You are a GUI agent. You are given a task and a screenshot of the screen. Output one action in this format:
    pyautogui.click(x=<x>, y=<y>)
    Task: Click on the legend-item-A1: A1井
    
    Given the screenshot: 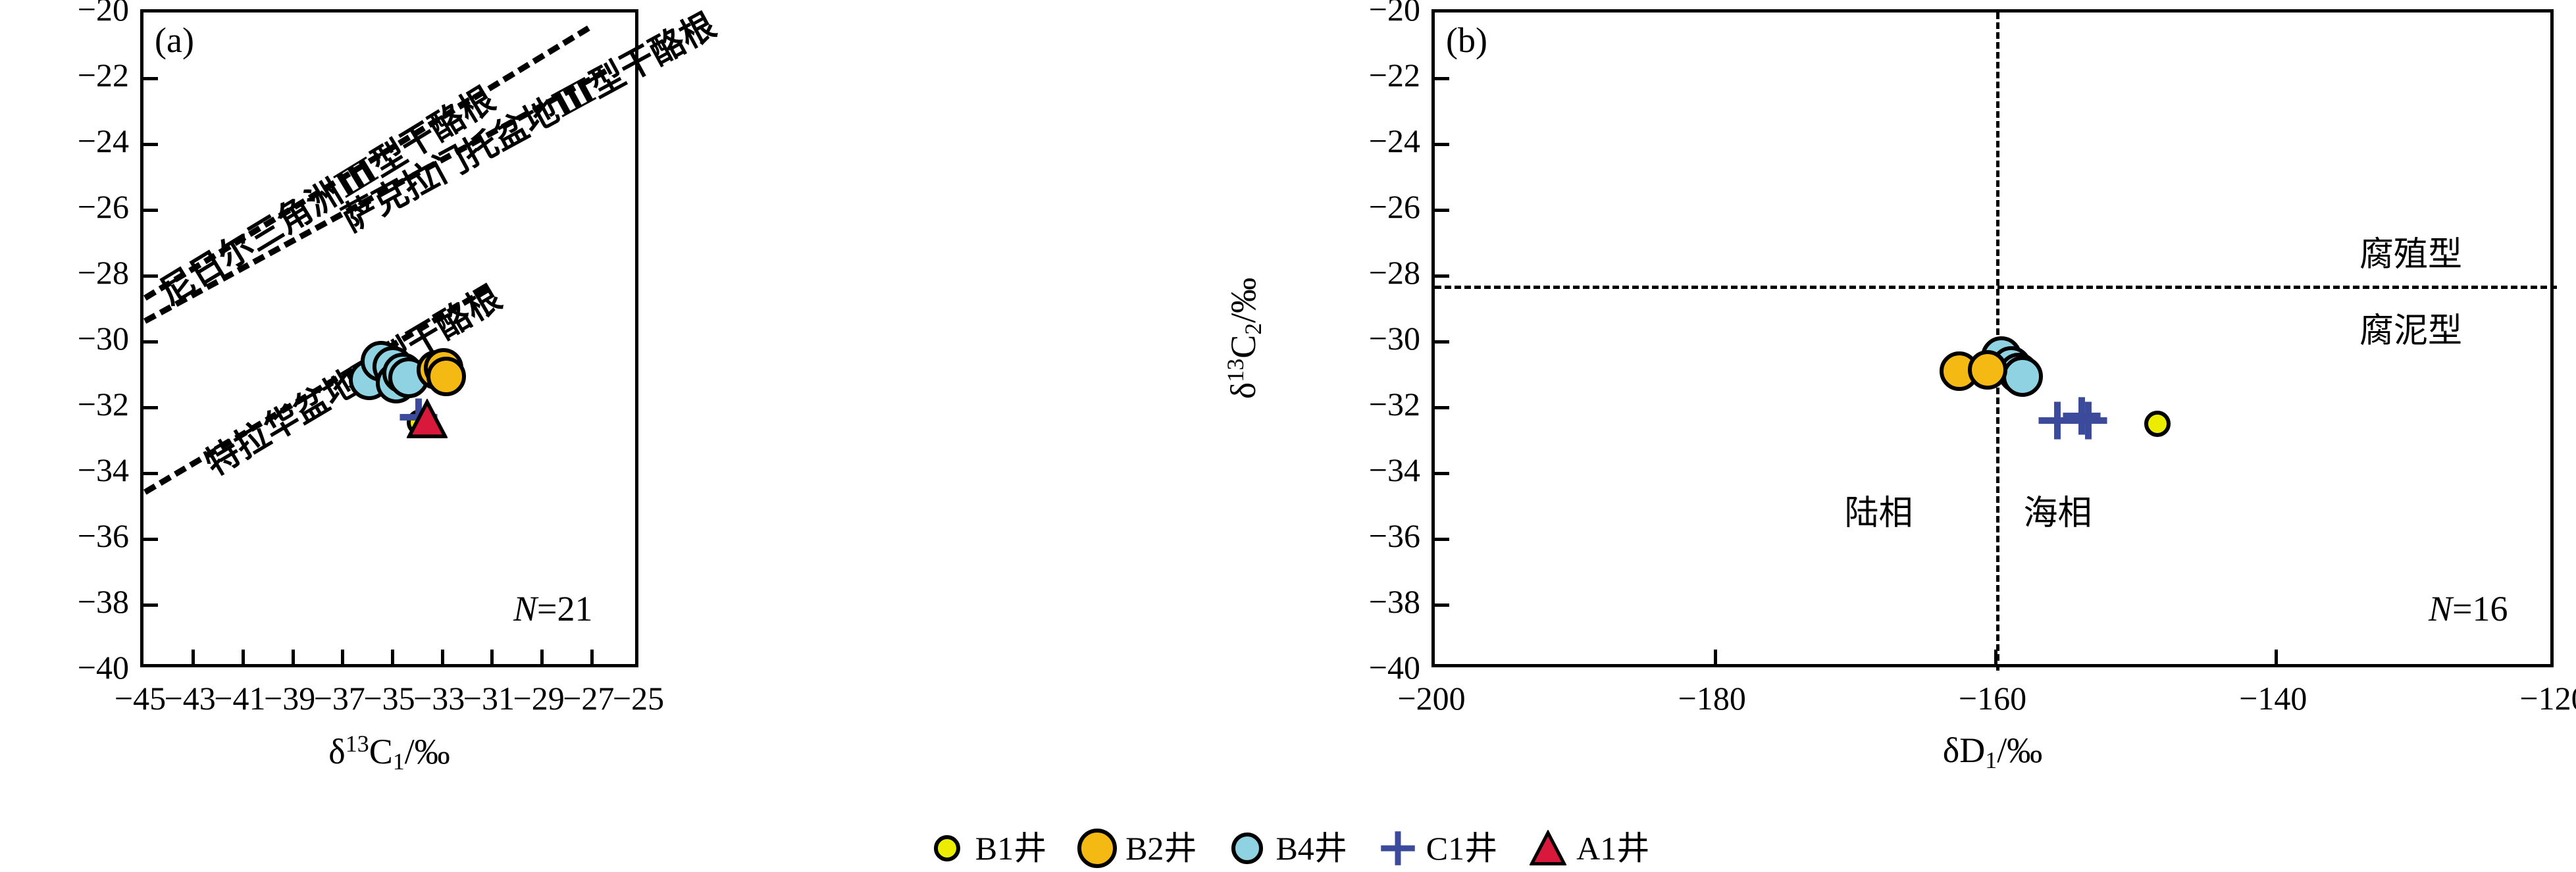 What is the action you would take?
    pyautogui.click(x=1588, y=849)
    